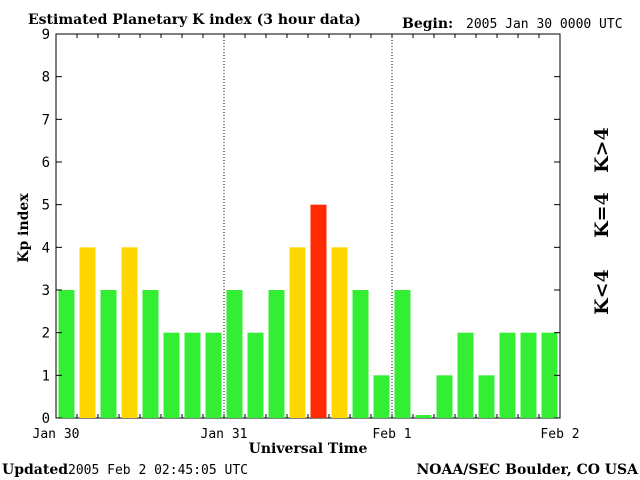 The width and height of the screenshot is (640, 480). Describe the element at coordinates (46, 376) in the screenshot. I see `y-tick-label: 1` at that location.